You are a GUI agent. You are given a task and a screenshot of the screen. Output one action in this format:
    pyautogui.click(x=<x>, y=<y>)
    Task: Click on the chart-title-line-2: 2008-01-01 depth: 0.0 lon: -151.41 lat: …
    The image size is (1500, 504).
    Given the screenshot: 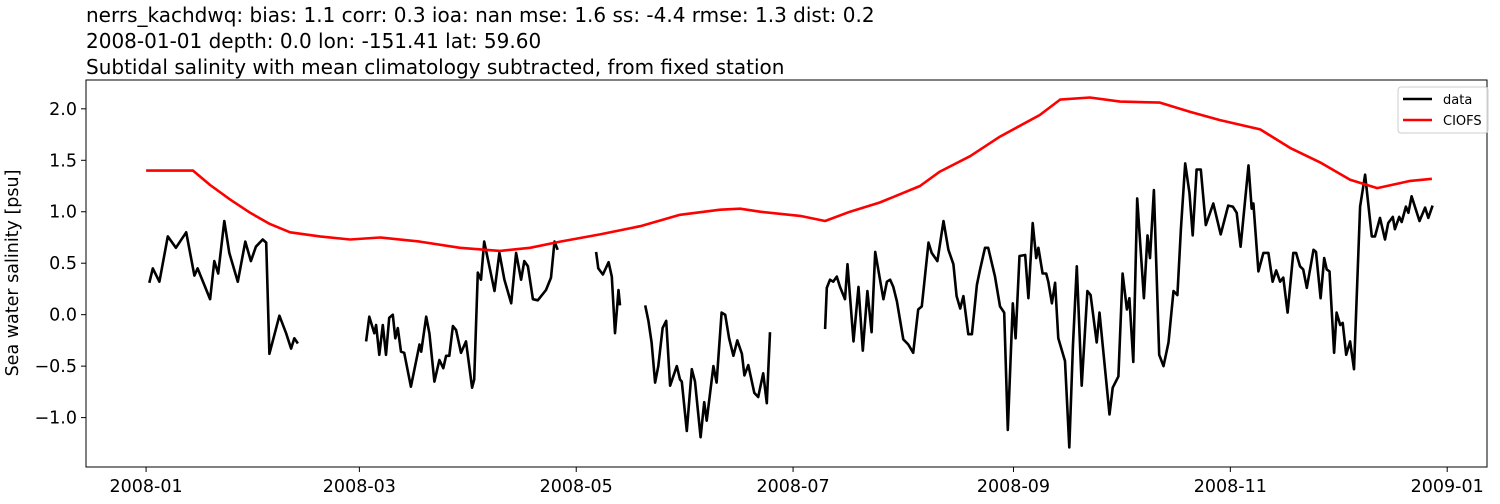 What is the action you would take?
    pyautogui.click(x=313, y=41)
    